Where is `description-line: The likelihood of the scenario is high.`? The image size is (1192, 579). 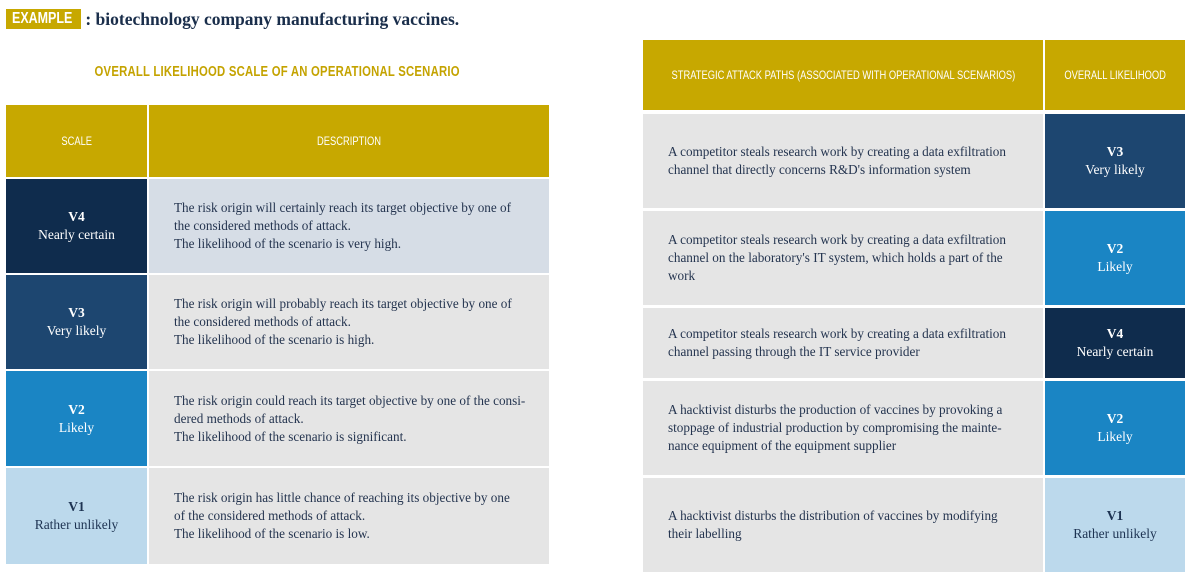 description-line: The likelihood of the scenario is high. is located at coordinates (274, 339).